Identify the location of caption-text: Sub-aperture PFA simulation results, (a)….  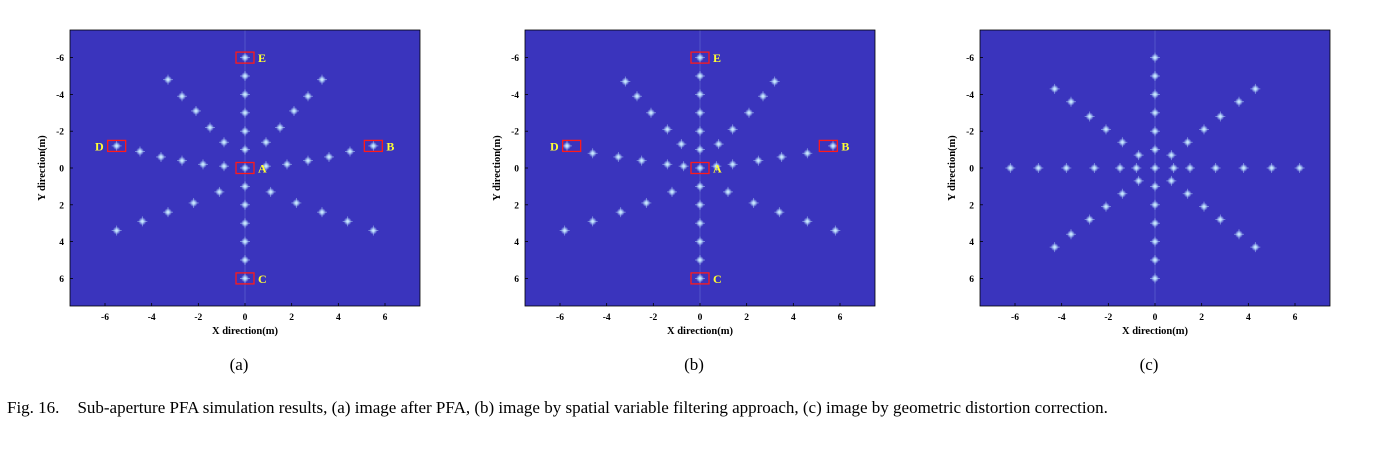
(592, 407).